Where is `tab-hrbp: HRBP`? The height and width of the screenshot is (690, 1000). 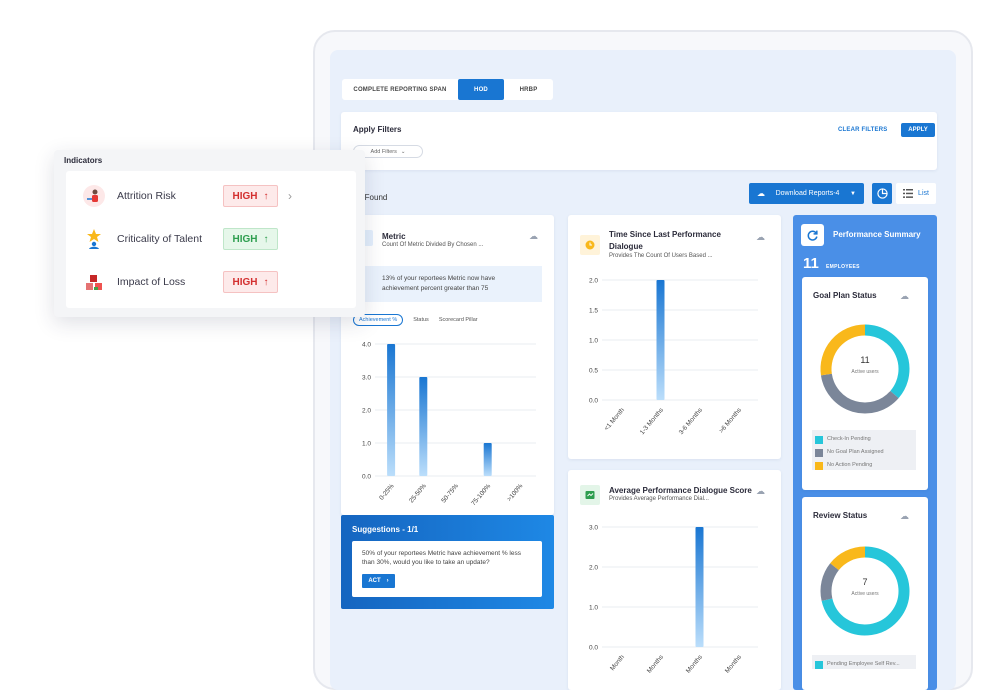 tab-hrbp: HRBP is located at coordinates (528, 89).